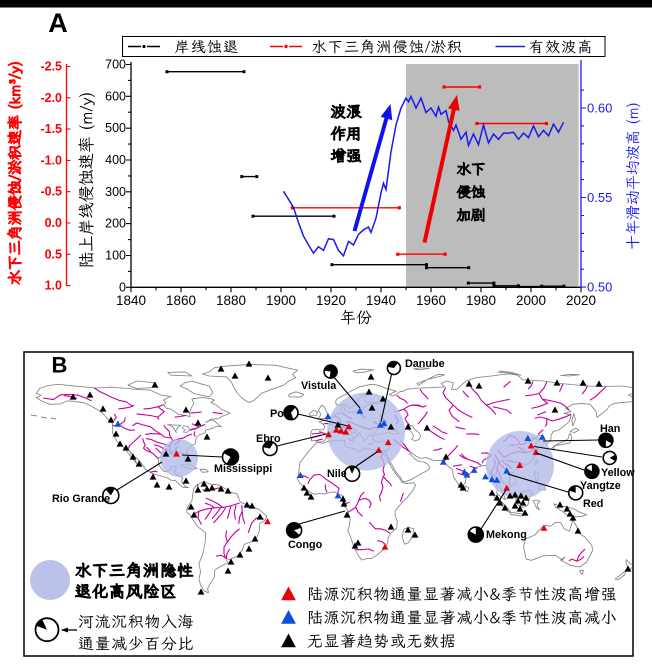  Describe the element at coordinates (53, 286) in the screenshot. I see `svg-text: 1.0` at that location.